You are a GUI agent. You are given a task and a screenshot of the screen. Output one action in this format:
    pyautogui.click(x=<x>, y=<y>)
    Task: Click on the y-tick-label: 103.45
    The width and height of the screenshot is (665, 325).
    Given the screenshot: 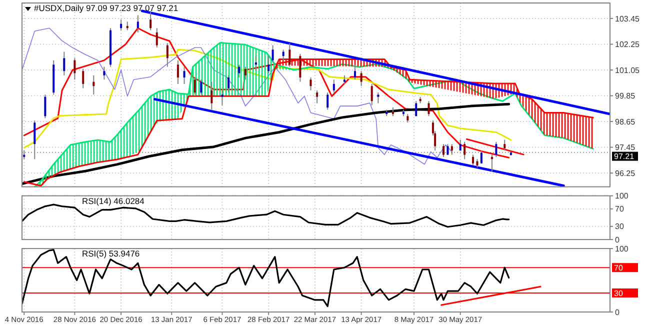 What is the action you would take?
    pyautogui.click(x=627, y=19)
    